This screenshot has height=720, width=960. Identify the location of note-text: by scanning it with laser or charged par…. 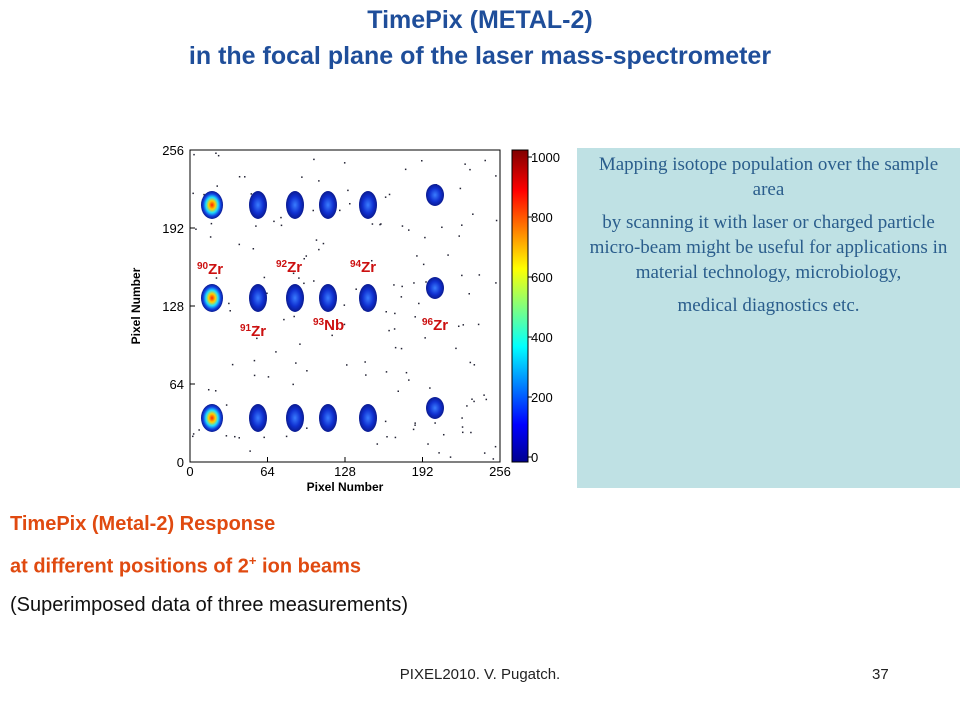
(768, 247).